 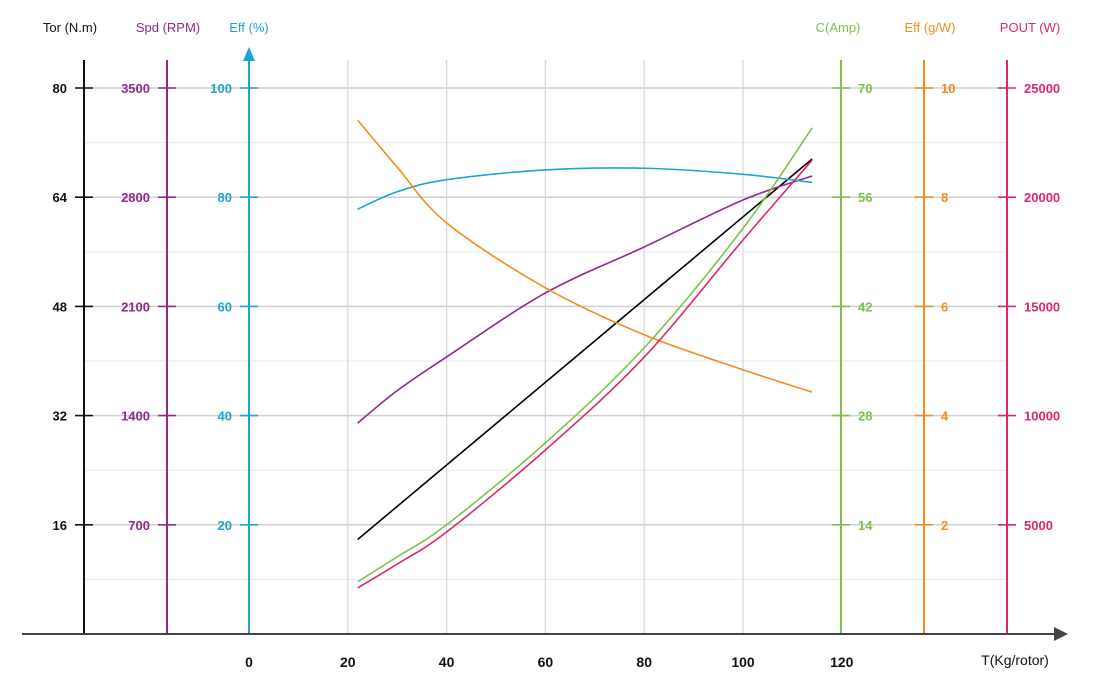 What do you see at coordinates (865, 306) in the screenshot?
I see `y-tick-label: 42` at bounding box center [865, 306].